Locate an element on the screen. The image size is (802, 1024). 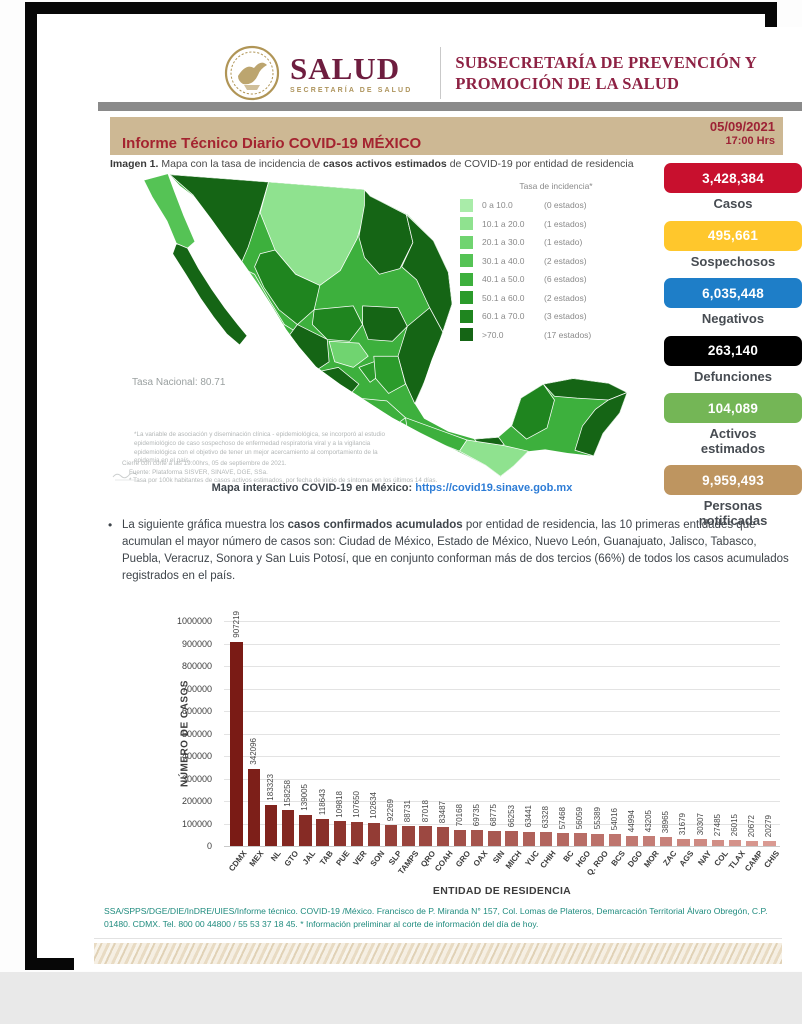
bar-value-label: 183323 is located at coordinates (270, 787).